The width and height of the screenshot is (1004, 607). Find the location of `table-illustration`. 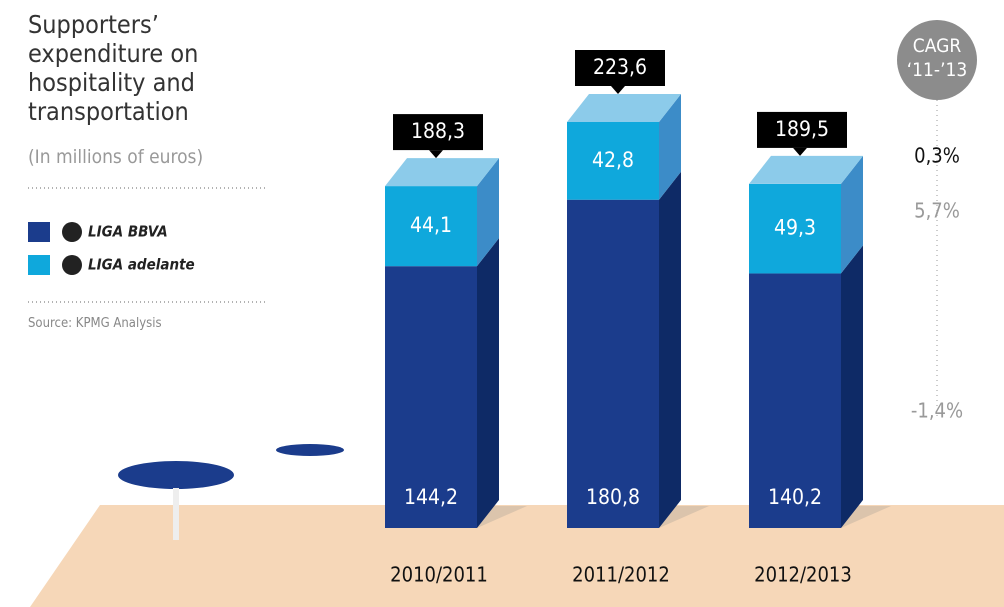

table-illustration is located at coordinates (176, 475).